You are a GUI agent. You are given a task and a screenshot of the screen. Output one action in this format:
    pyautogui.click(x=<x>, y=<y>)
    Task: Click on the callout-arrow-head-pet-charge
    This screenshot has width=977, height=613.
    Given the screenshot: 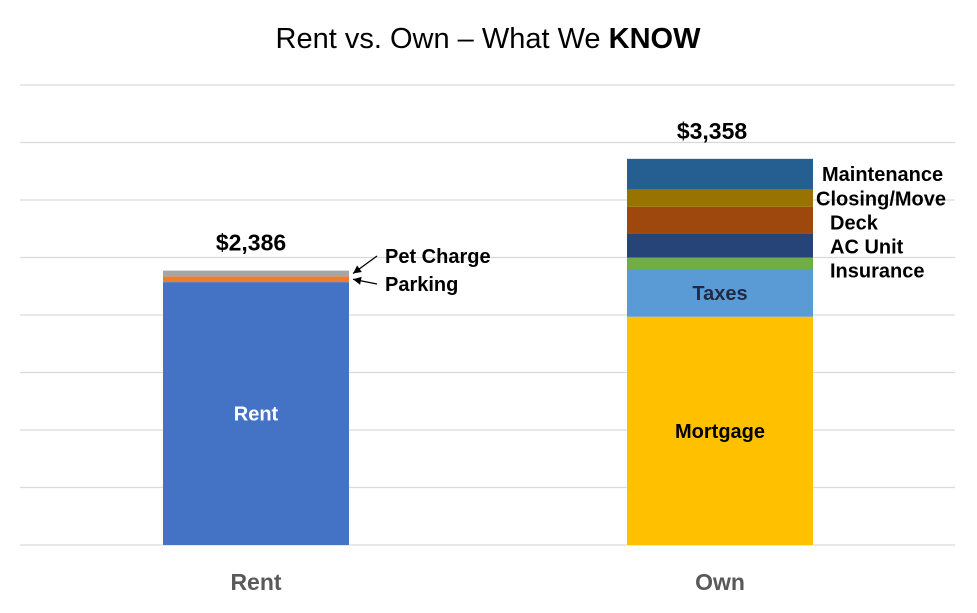 What is the action you would take?
    pyautogui.click(x=357, y=269)
    